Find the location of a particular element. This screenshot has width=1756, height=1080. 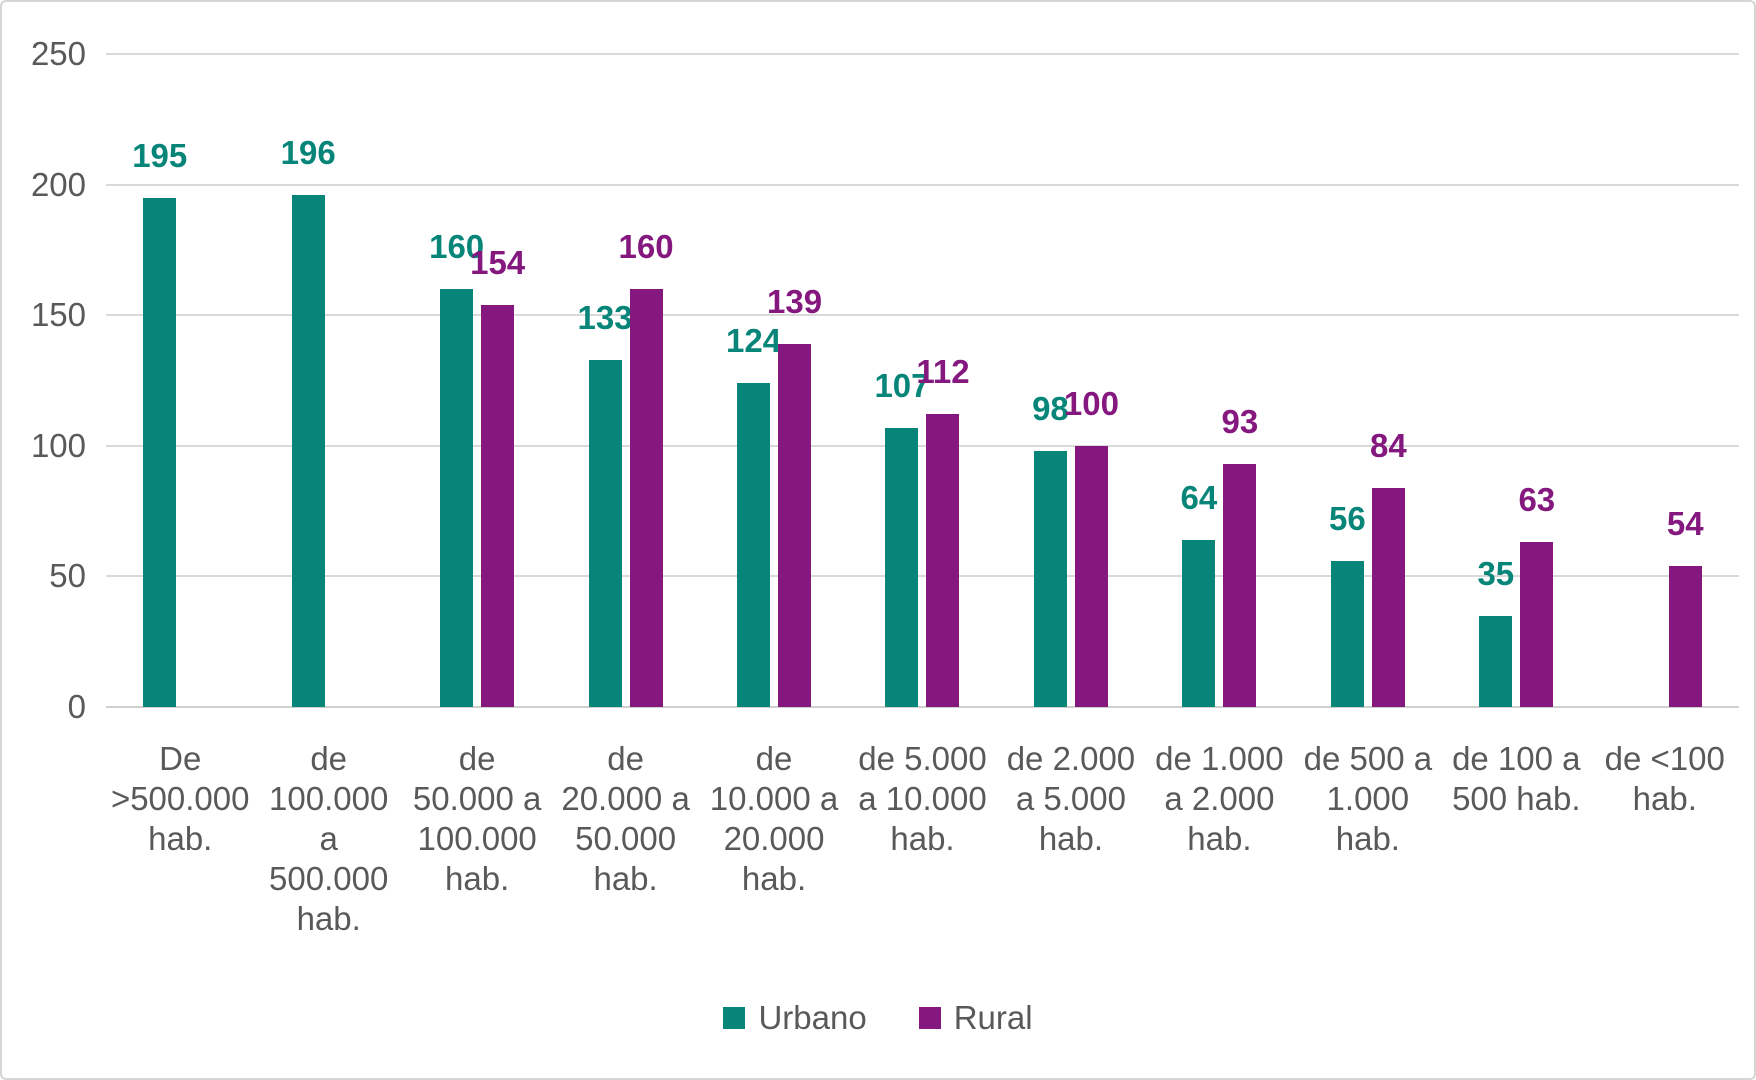

bar-slot-urbano: 35 is located at coordinates (1496, 380).